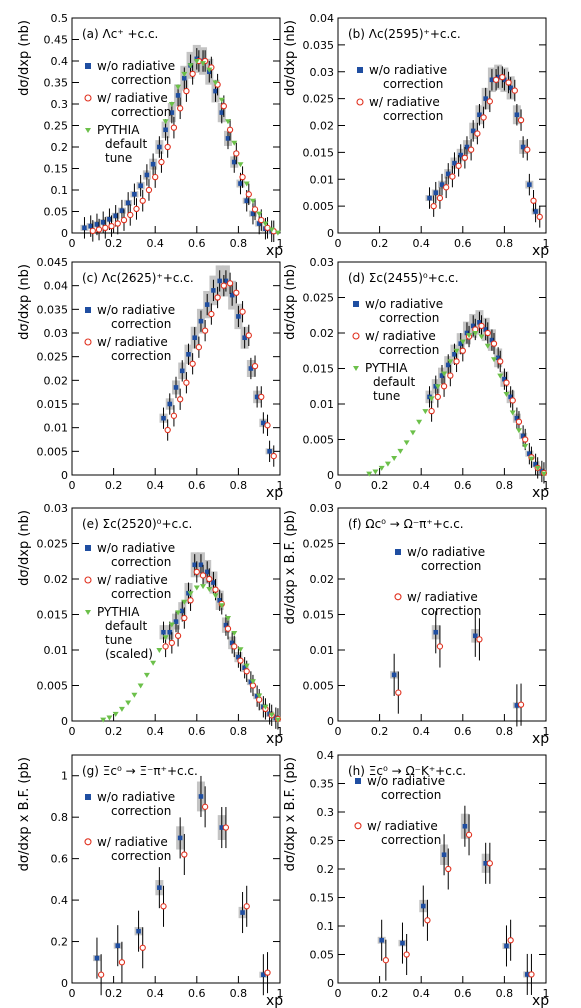 Image resolution: width=581 pixels, height=1008 pixels. Describe the element at coordinates (56, 286) in the screenshot. I see `y-tick-label: 0.04` at that location.